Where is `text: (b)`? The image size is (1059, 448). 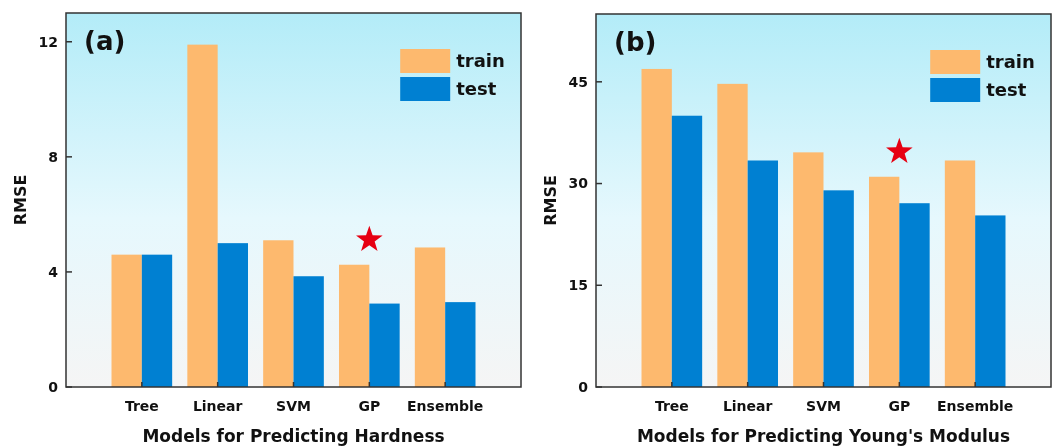
text: (b) is located at coordinates (635, 42).